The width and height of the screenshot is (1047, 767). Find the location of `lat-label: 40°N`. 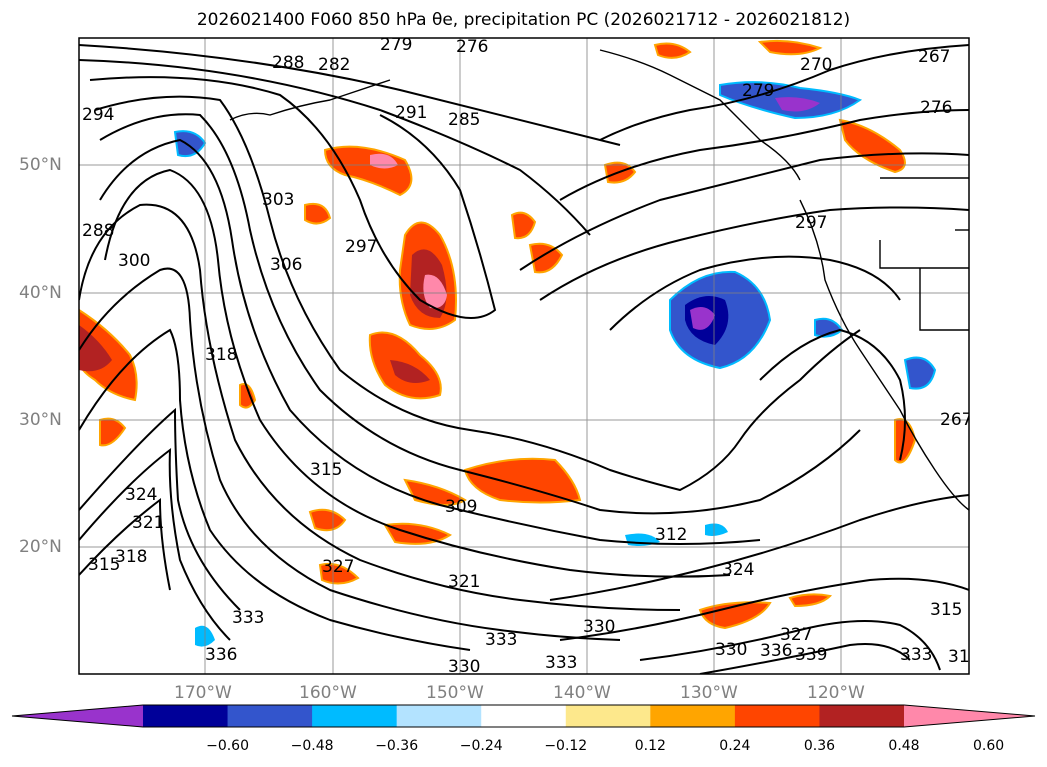

lat-label: 40°N is located at coordinates (40, 293).